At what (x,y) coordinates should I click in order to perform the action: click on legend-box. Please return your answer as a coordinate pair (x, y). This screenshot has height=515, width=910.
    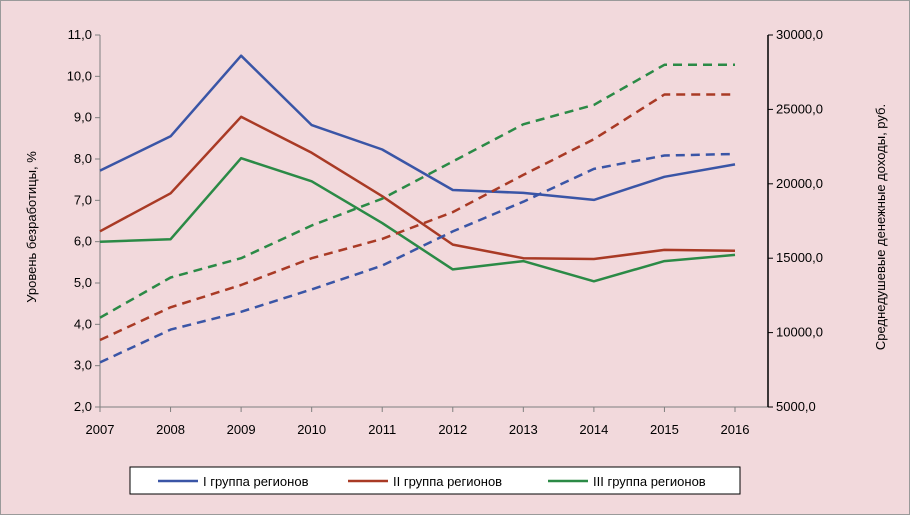
    Looking at the image, I should click on (435, 480).